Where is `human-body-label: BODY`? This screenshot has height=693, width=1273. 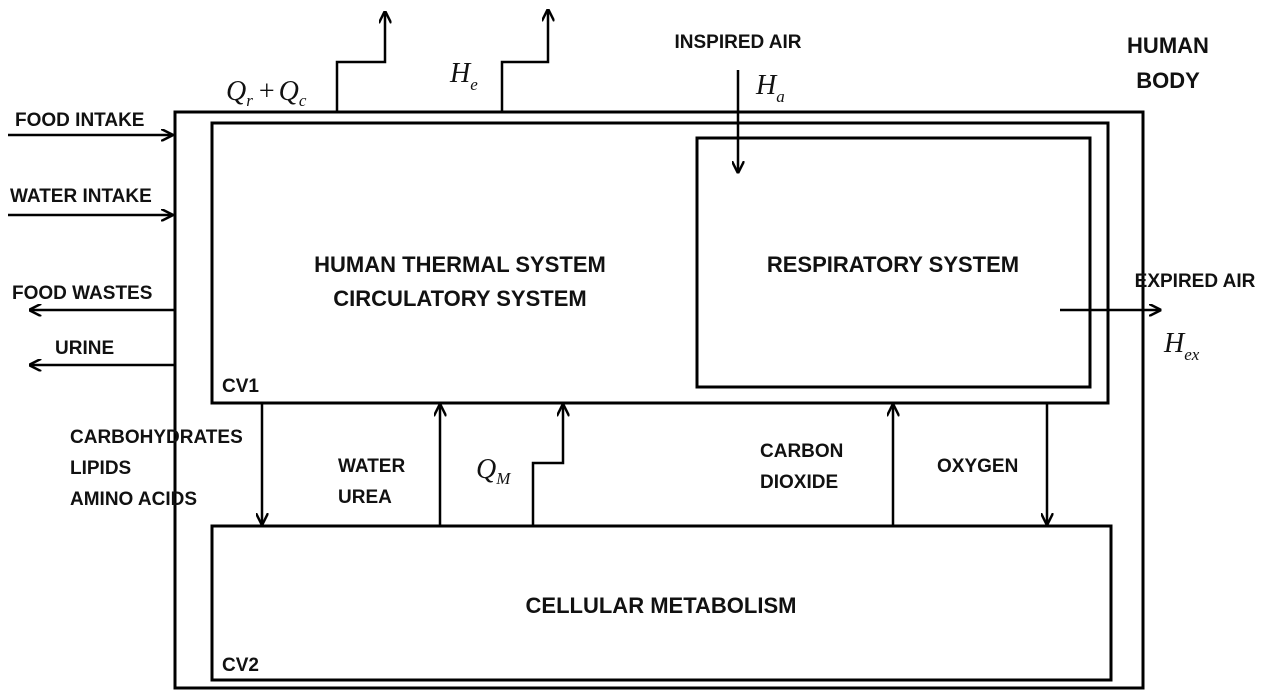
human-body-label: BODY is located at coordinates (1168, 80).